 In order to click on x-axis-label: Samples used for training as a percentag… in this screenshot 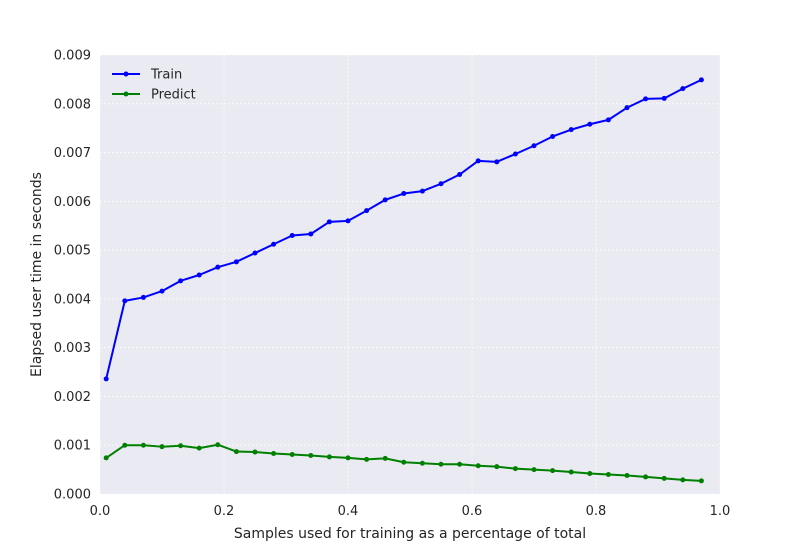, I will do `click(410, 534)`.